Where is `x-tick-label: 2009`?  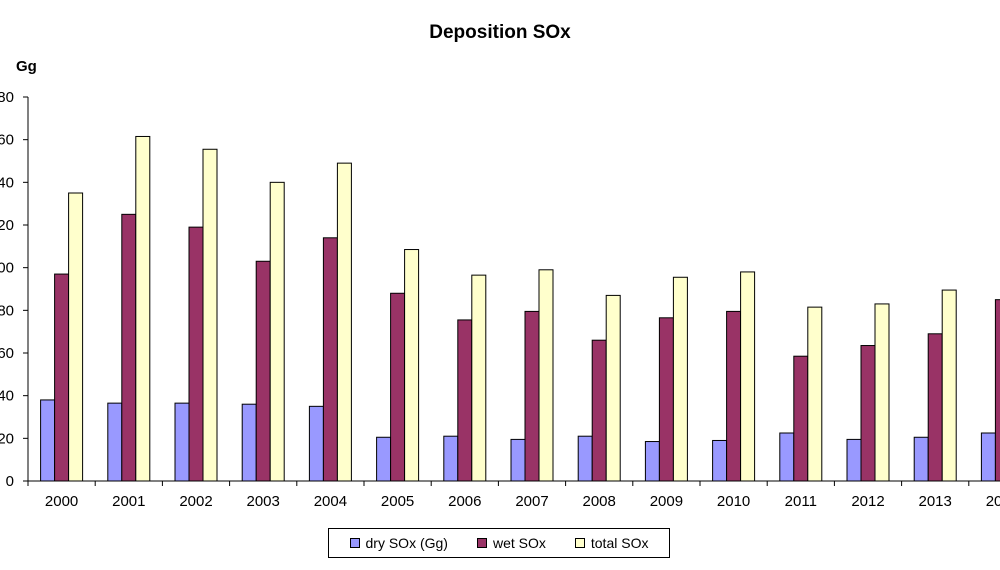
x-tick-label: 2009 is located at coordinates (666, 501).